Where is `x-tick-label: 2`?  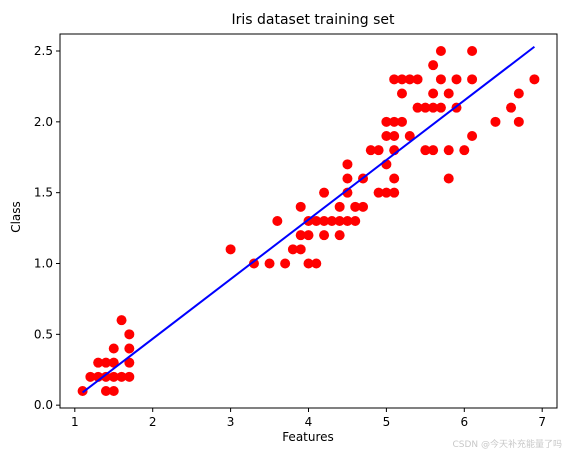
x-tick-label: 2 is located at coordinates (153, 422).